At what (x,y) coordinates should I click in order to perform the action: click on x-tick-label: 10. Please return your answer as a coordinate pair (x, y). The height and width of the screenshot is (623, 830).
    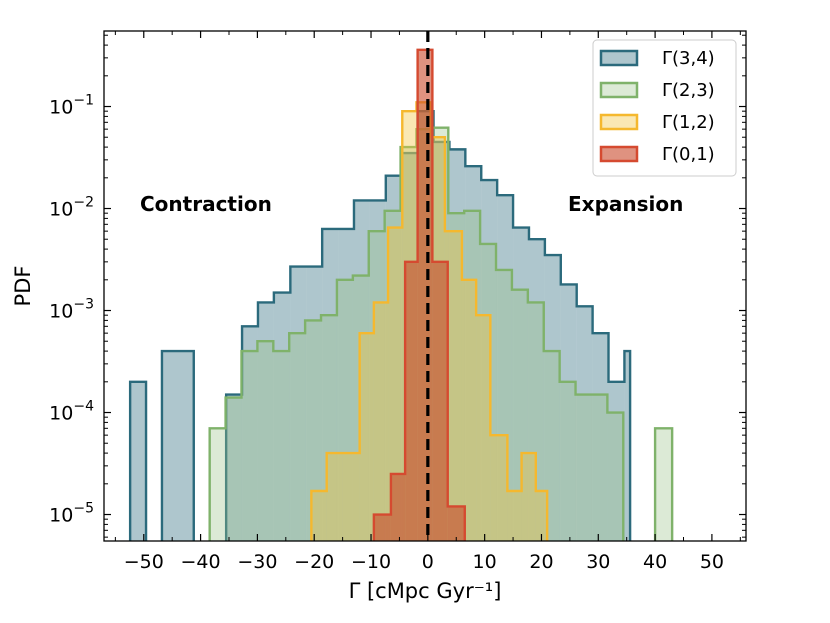
    Looking at the image, I should click on (485, 562).